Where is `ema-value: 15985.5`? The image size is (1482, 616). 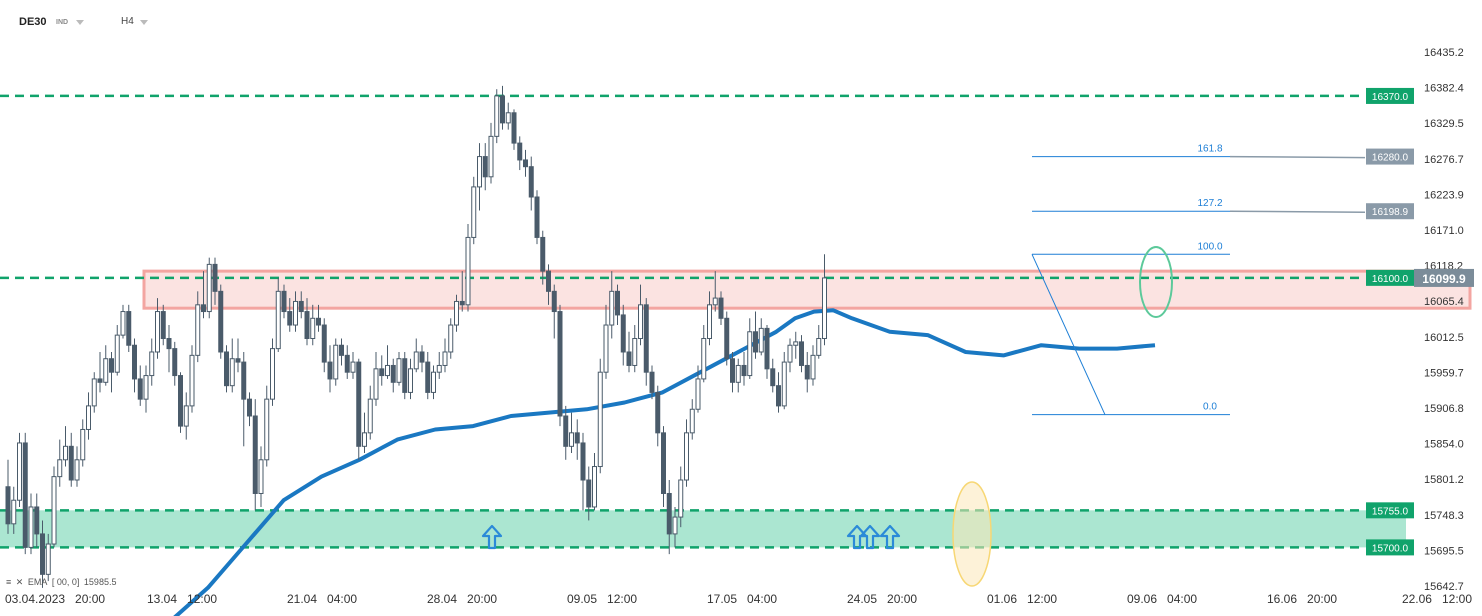 ema-value: 15985.5 is located at coordinates (100, 582).